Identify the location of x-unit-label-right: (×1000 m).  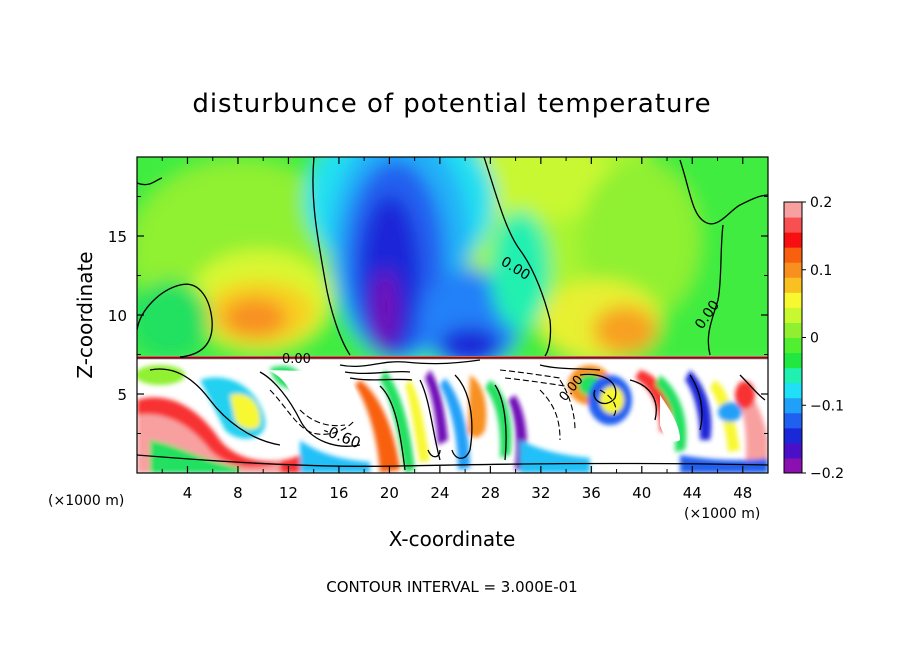
(722, 514).